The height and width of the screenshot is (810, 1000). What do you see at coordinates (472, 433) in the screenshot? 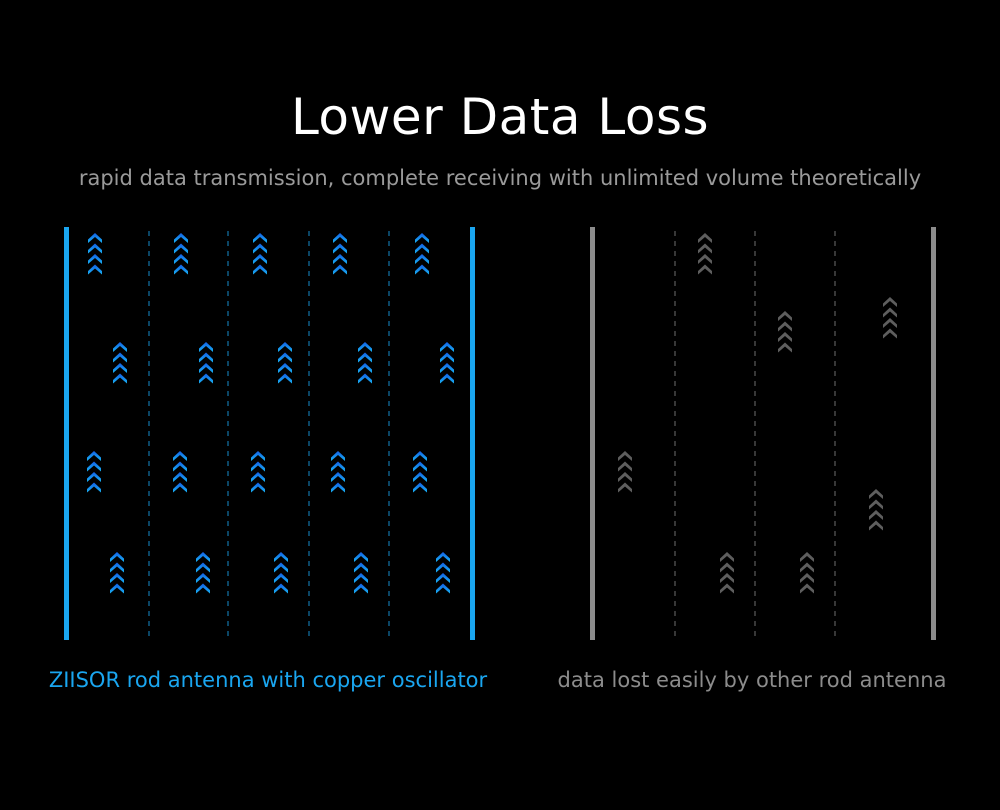
I see `right-wall` at bounding box center [472, 433].